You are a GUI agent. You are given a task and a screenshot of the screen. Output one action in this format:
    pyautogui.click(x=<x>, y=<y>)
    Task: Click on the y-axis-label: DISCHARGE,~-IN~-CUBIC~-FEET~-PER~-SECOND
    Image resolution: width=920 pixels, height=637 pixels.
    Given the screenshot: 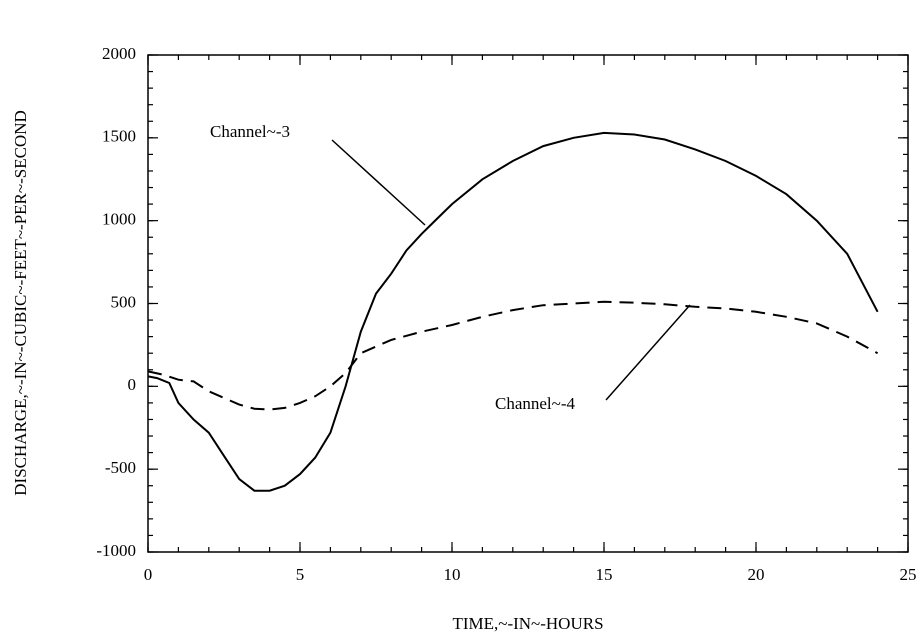 What is the action you would take?
    pyautogui.click(x=20, y=303)
    